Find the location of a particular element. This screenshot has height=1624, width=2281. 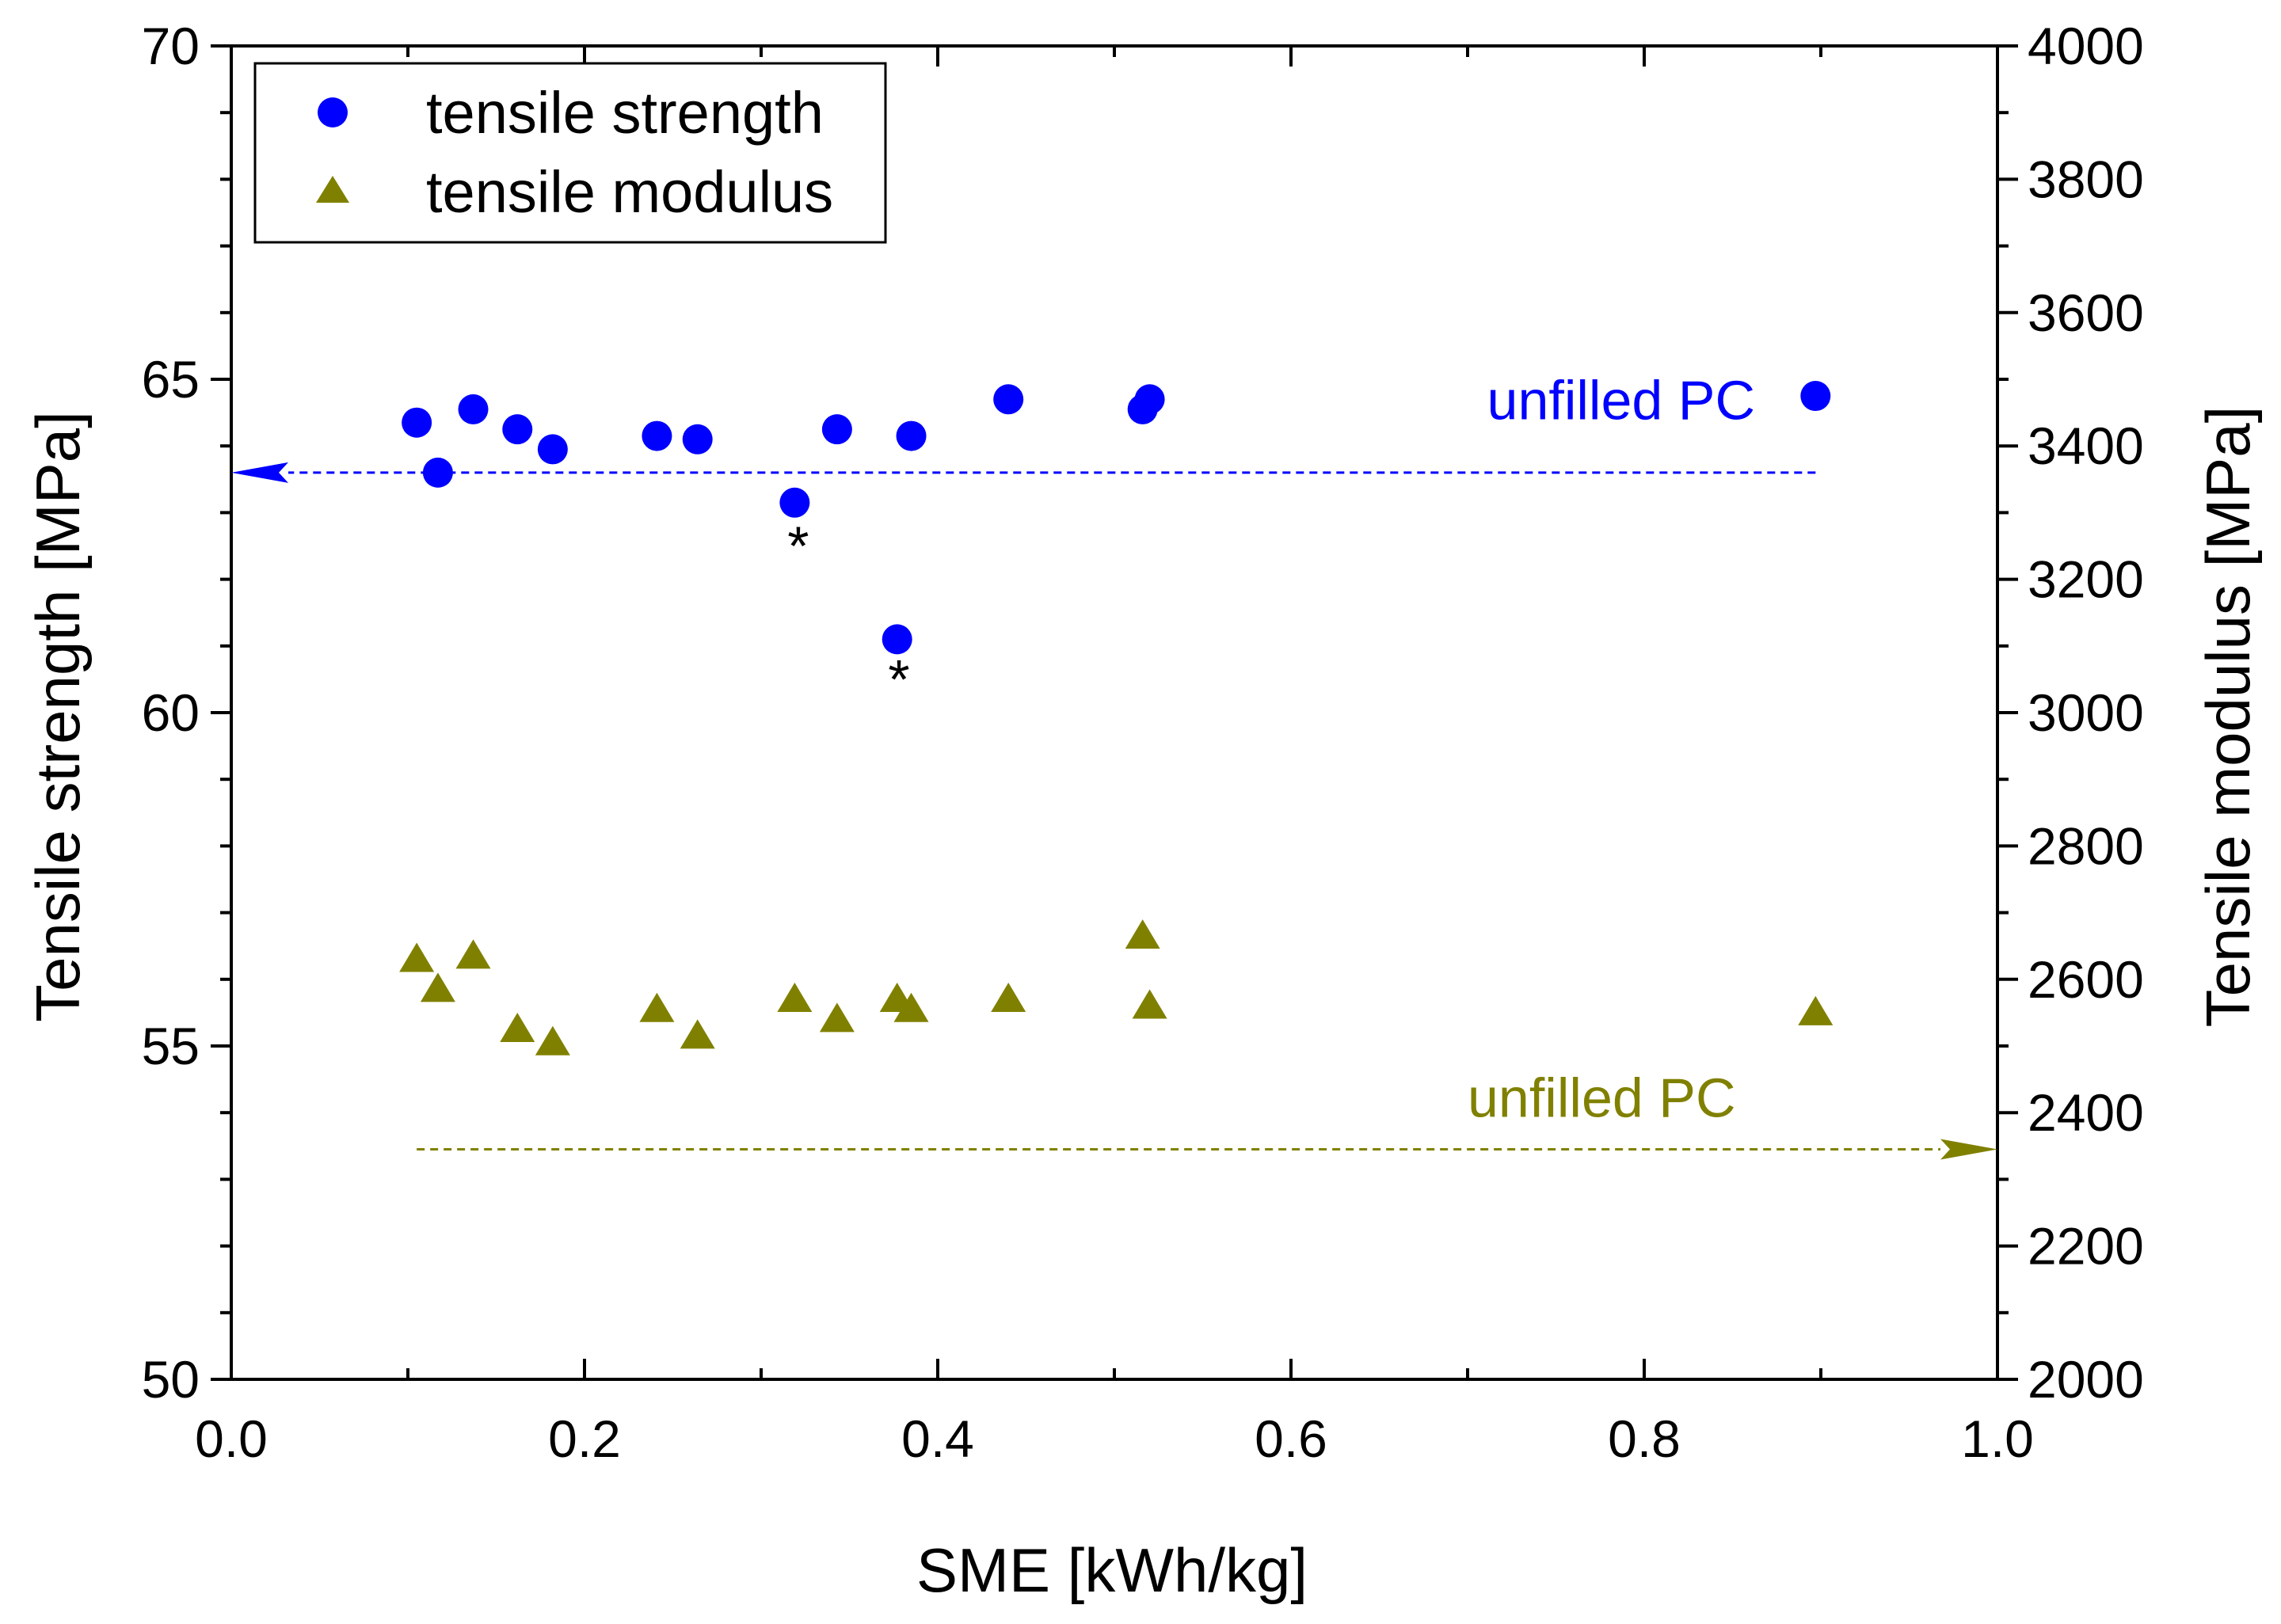

legend-marker-tensile-strength is located at coordinates (333, 112).